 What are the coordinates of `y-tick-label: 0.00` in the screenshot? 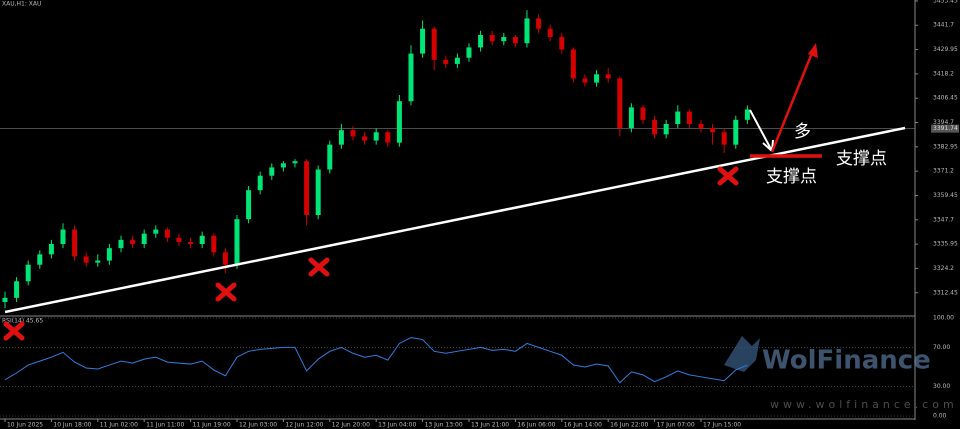 It's located at (940, 416).